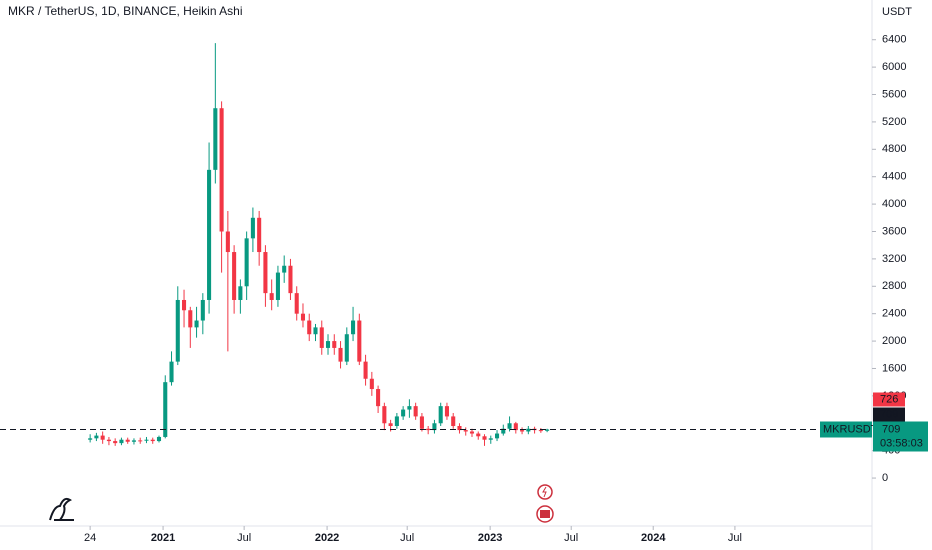 The height and width of the screenshot is (550, 932). Describe the element at coordinates (545, 503) in the screenshot. I see `event-icons` at that location.